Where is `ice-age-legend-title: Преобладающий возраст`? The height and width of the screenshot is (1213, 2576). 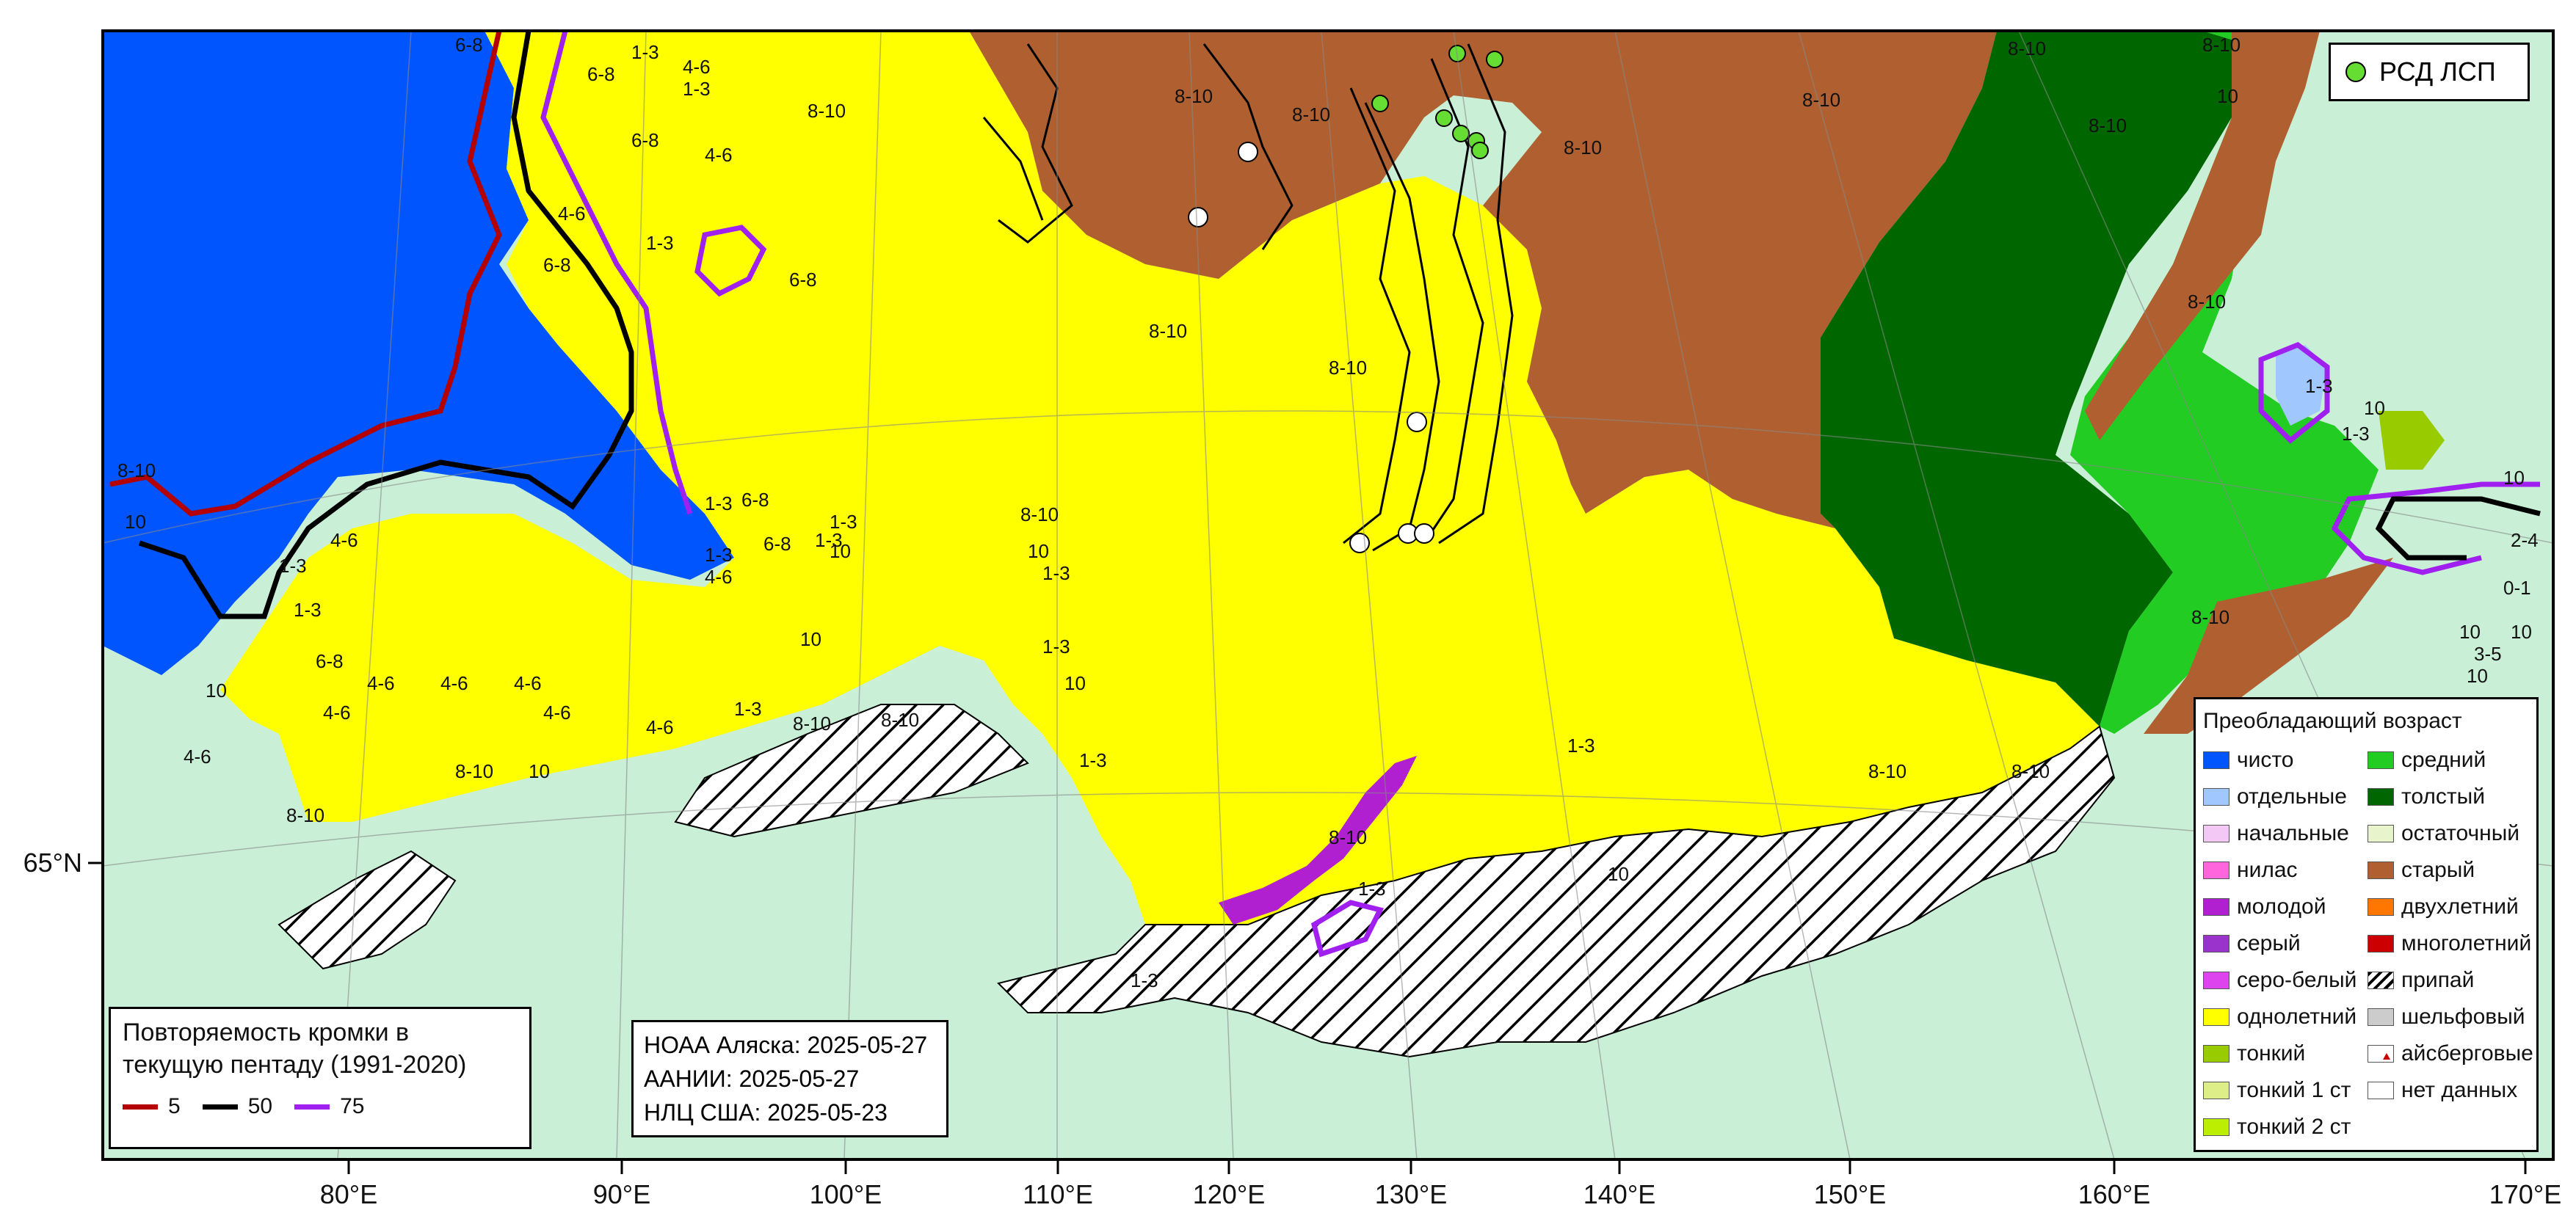
ice-age-legend-title: Преобладающий возраст is located at coordinates (2333, 721).